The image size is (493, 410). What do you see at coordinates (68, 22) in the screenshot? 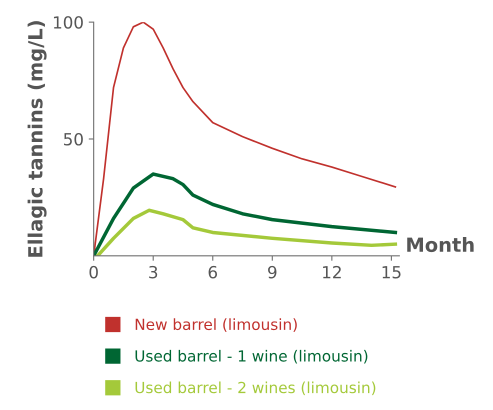
I see `y-tick-label: 100` at bounding box center [68, 22].